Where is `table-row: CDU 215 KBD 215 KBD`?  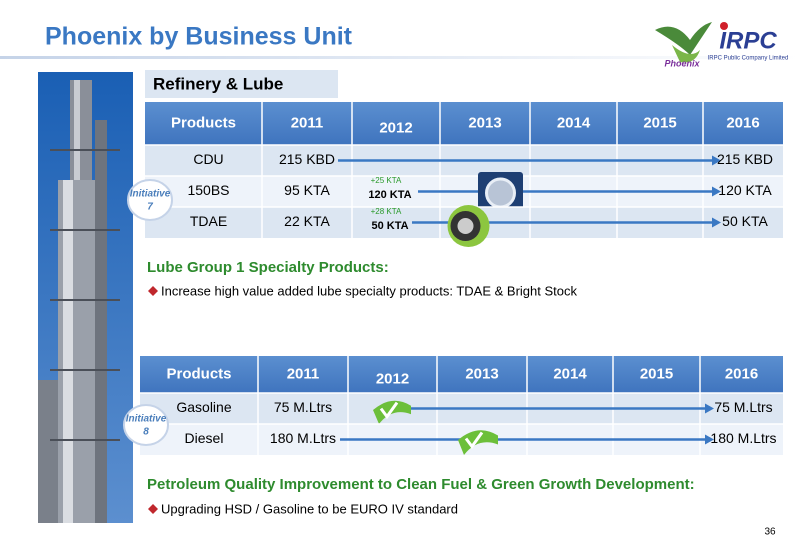
table-row: CDU 215 KBD 215 KBD is located at coordinates (464, 160).